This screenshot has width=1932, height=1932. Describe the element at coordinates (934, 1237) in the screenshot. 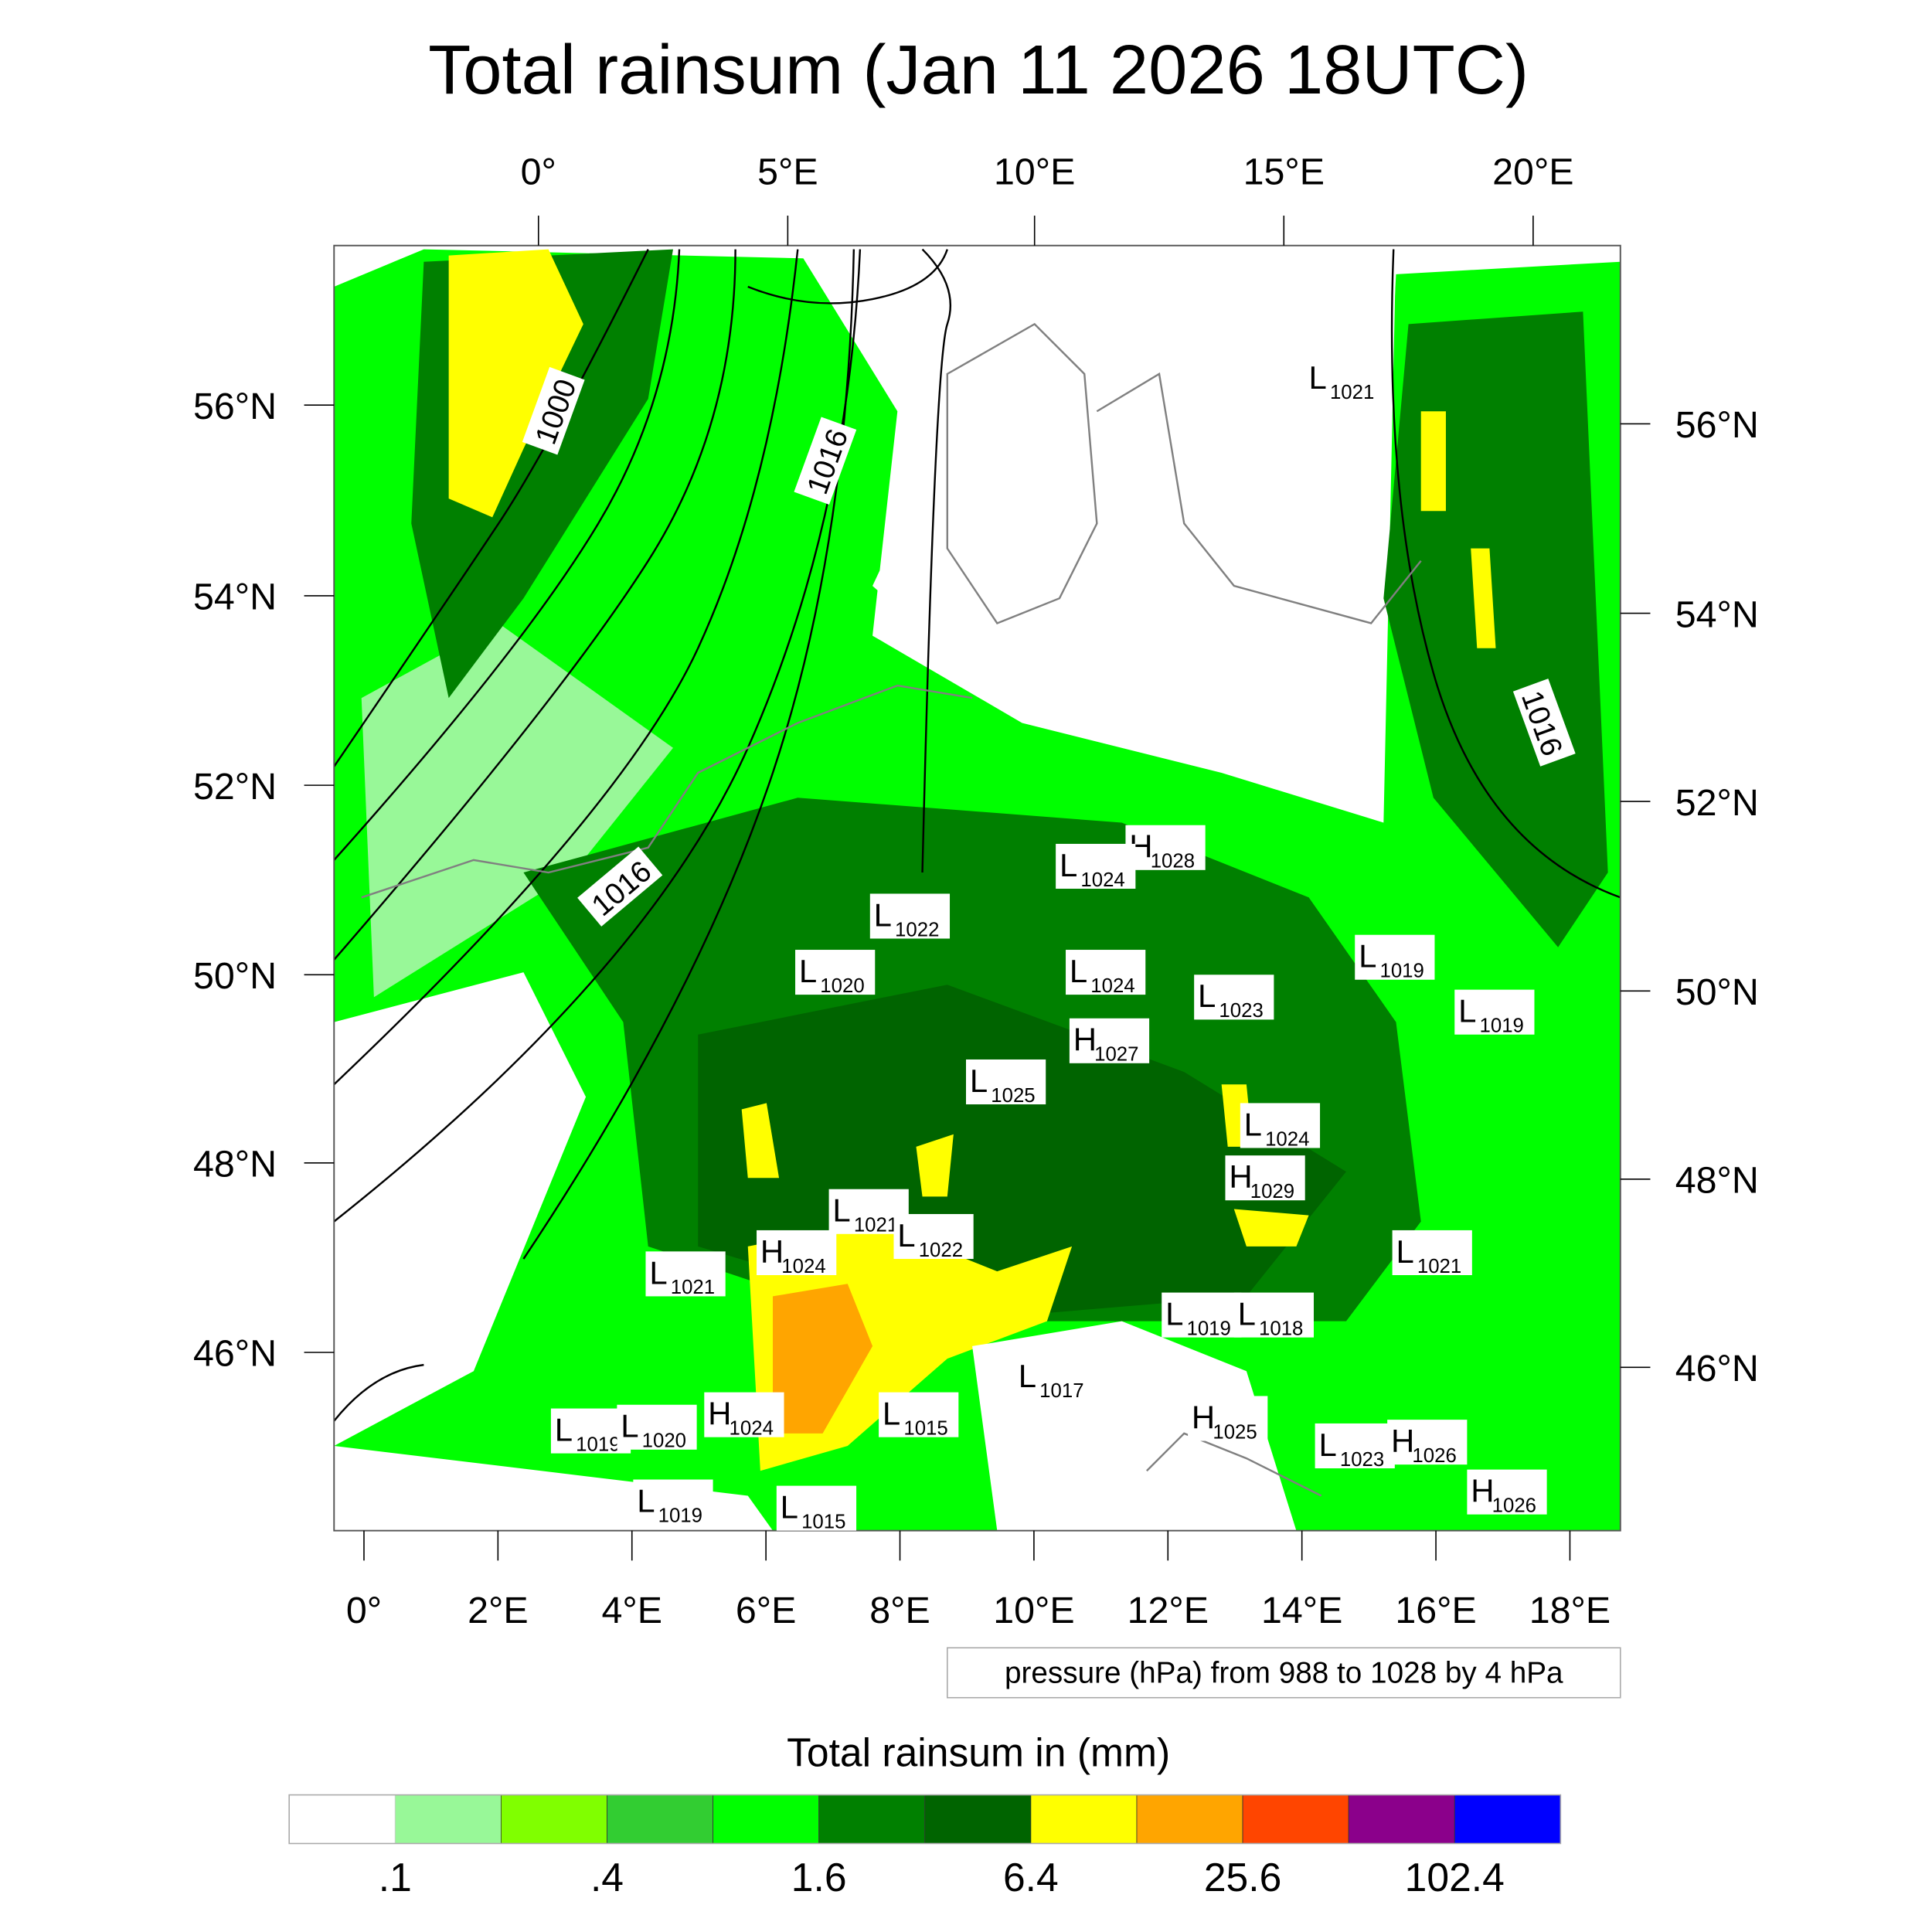

I see `low-pressure-label: L 1022` at that location.